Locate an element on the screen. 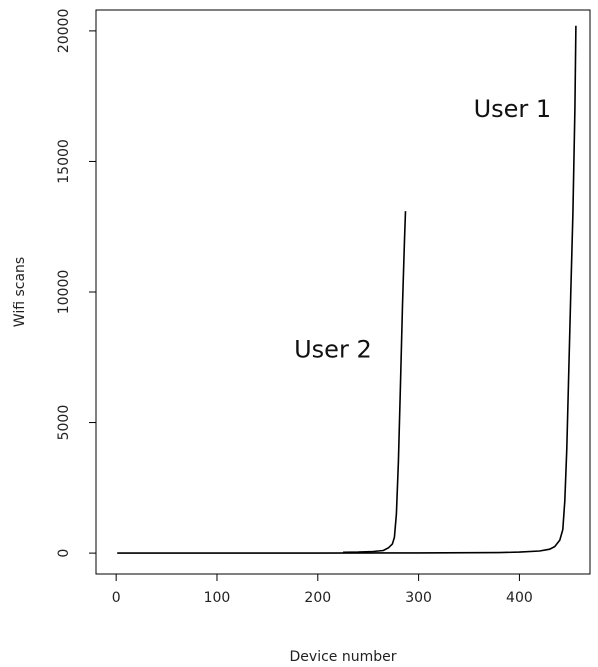 The image size is (598, 667). y-tick-label: 0 is located at coordinates (64, 553).